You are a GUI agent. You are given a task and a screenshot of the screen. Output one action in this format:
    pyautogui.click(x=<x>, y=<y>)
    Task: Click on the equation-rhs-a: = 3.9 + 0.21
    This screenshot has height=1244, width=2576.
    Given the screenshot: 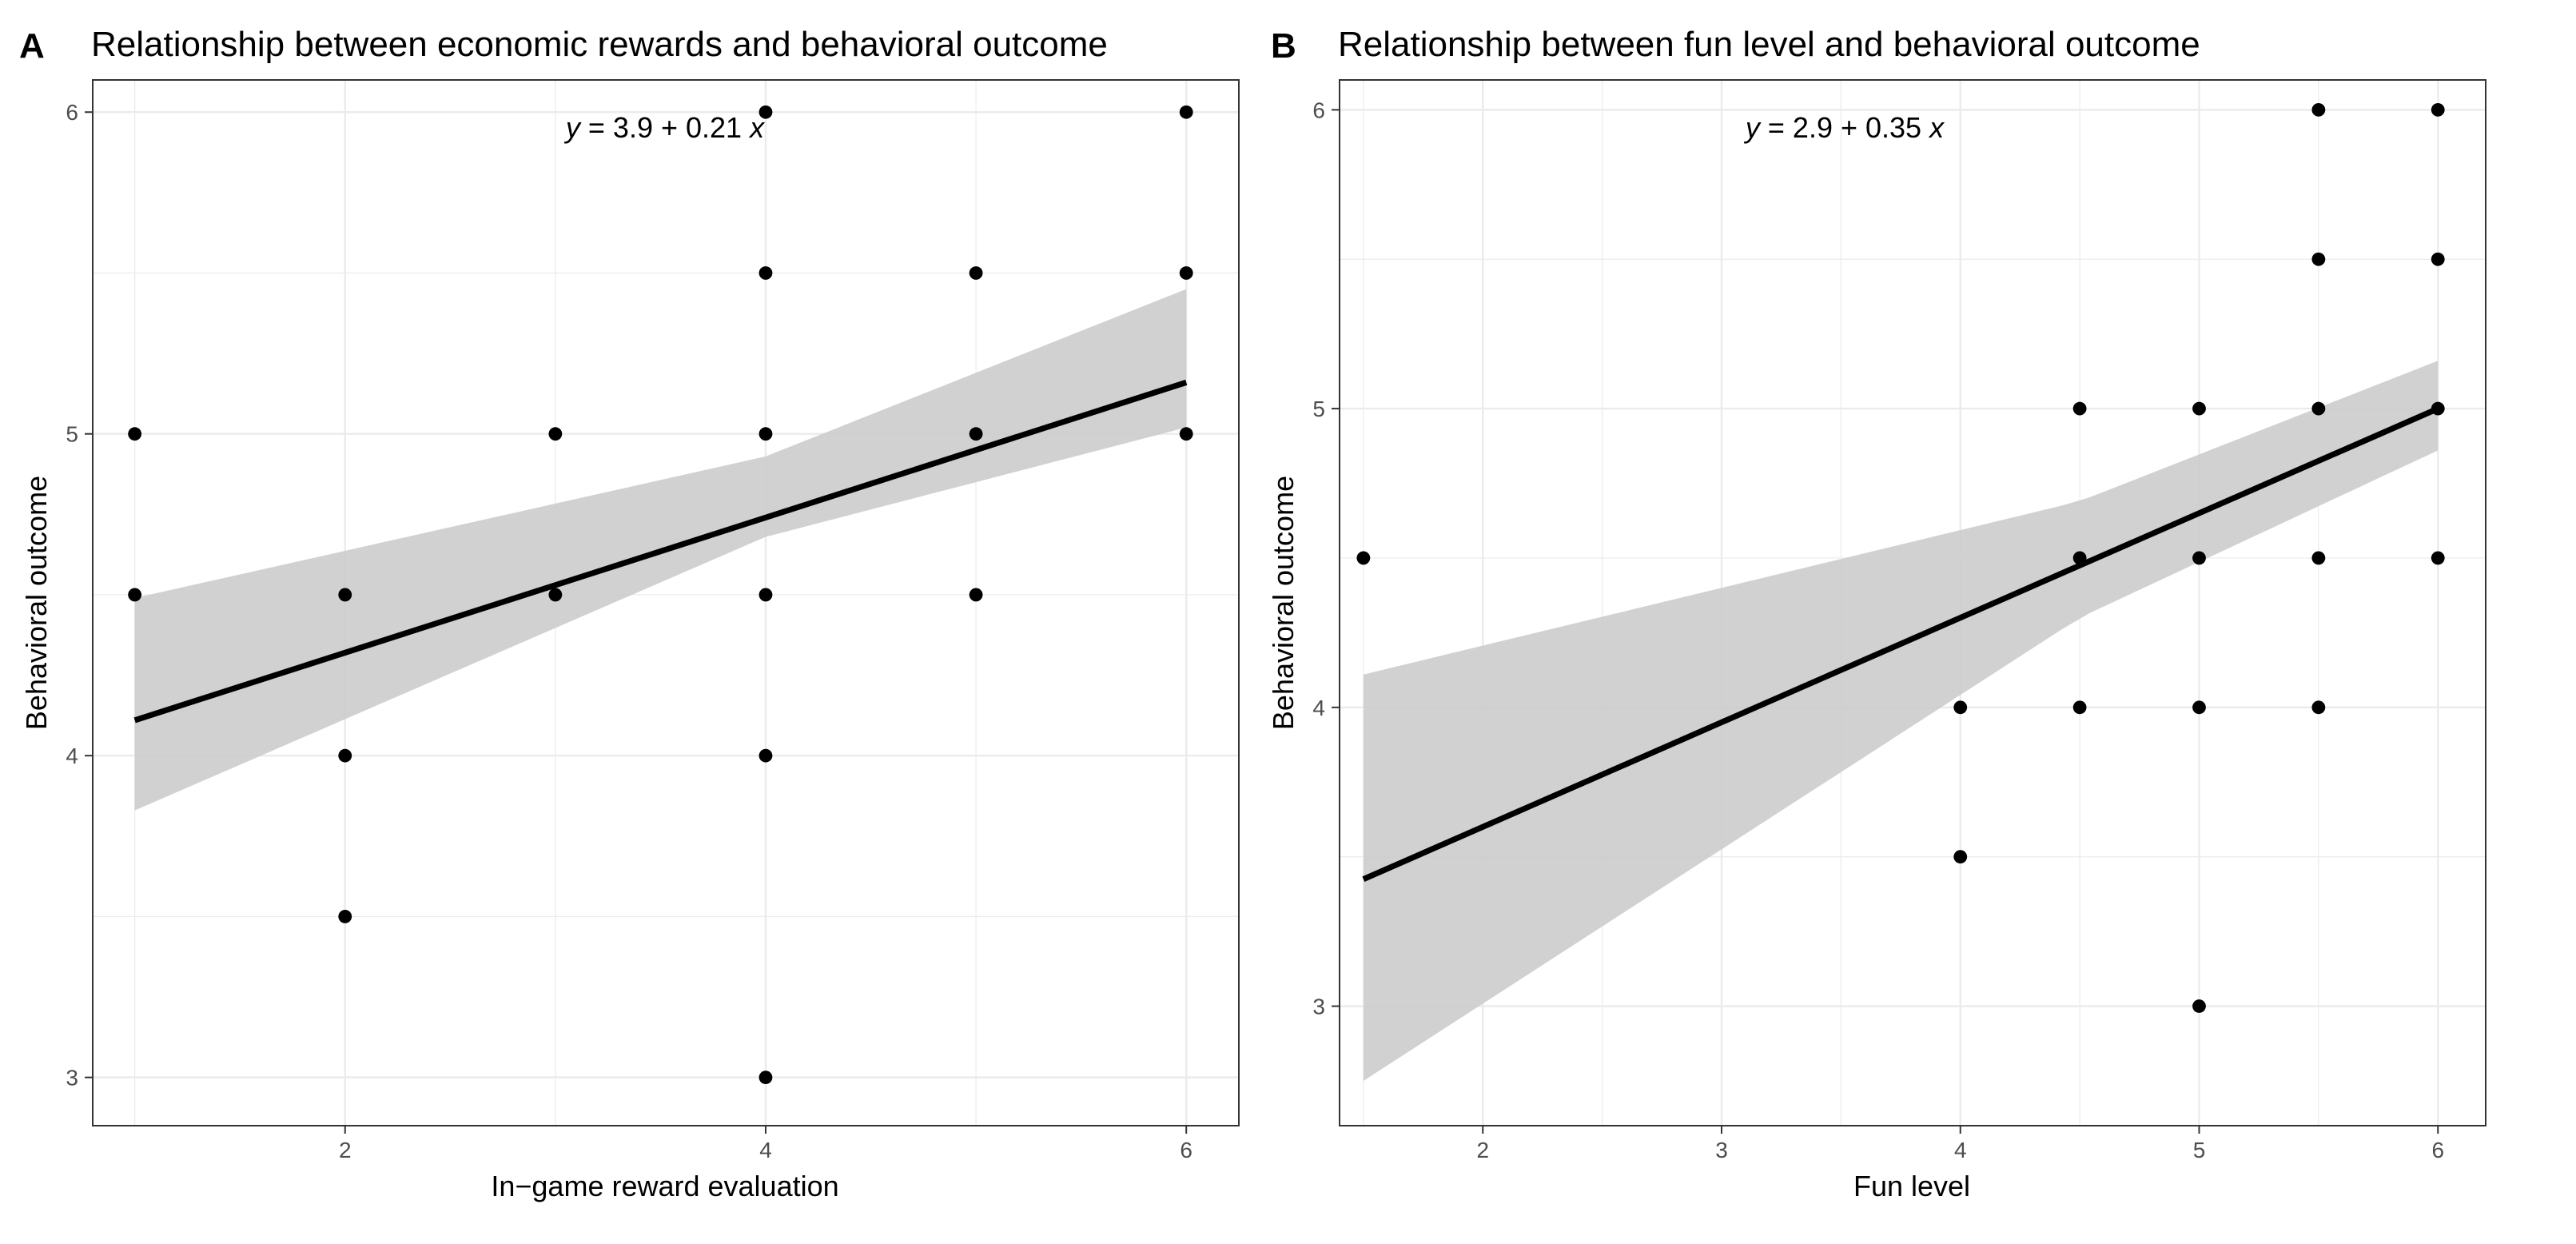 What is the action you would take?
    pyautogui.click(x=665, y=127)
    